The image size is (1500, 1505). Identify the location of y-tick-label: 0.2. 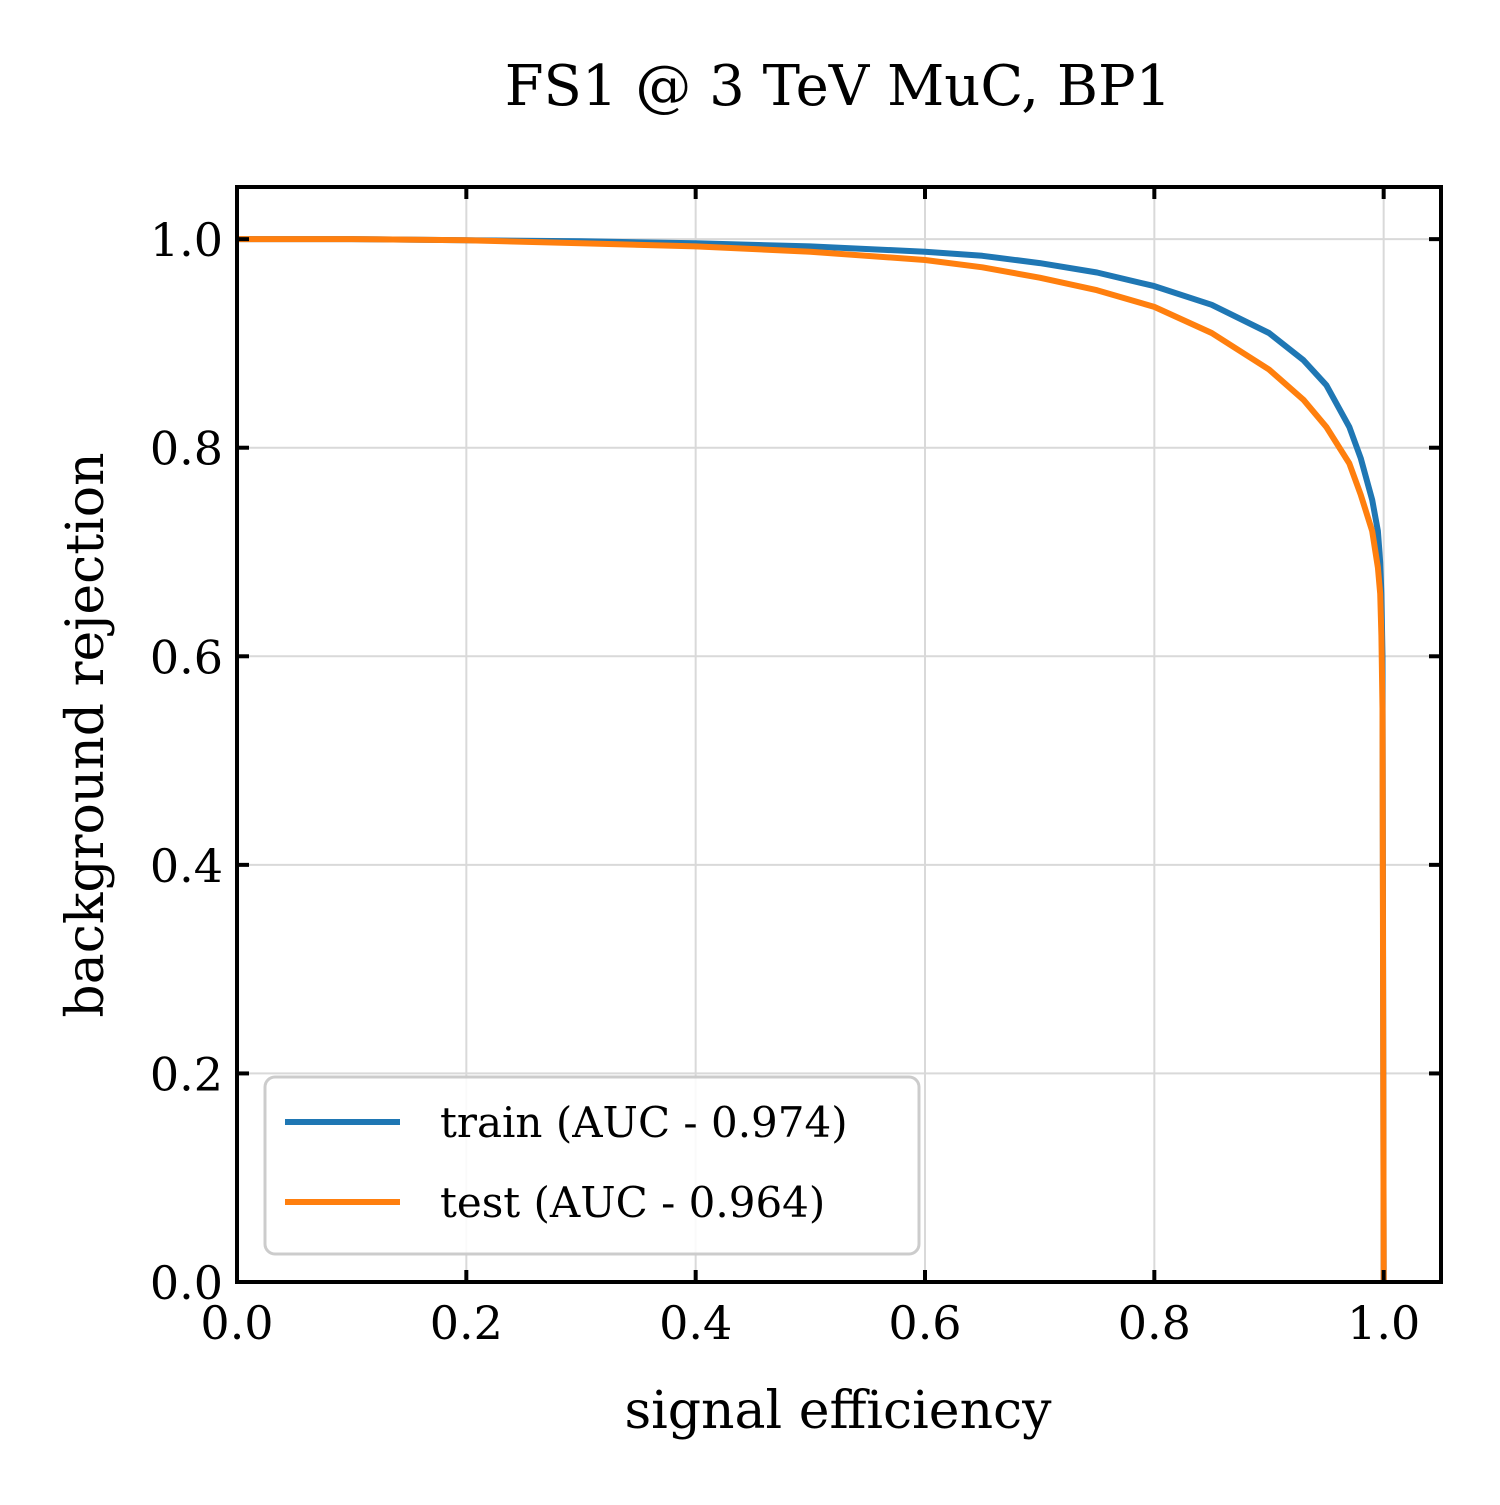
(186, 1074).